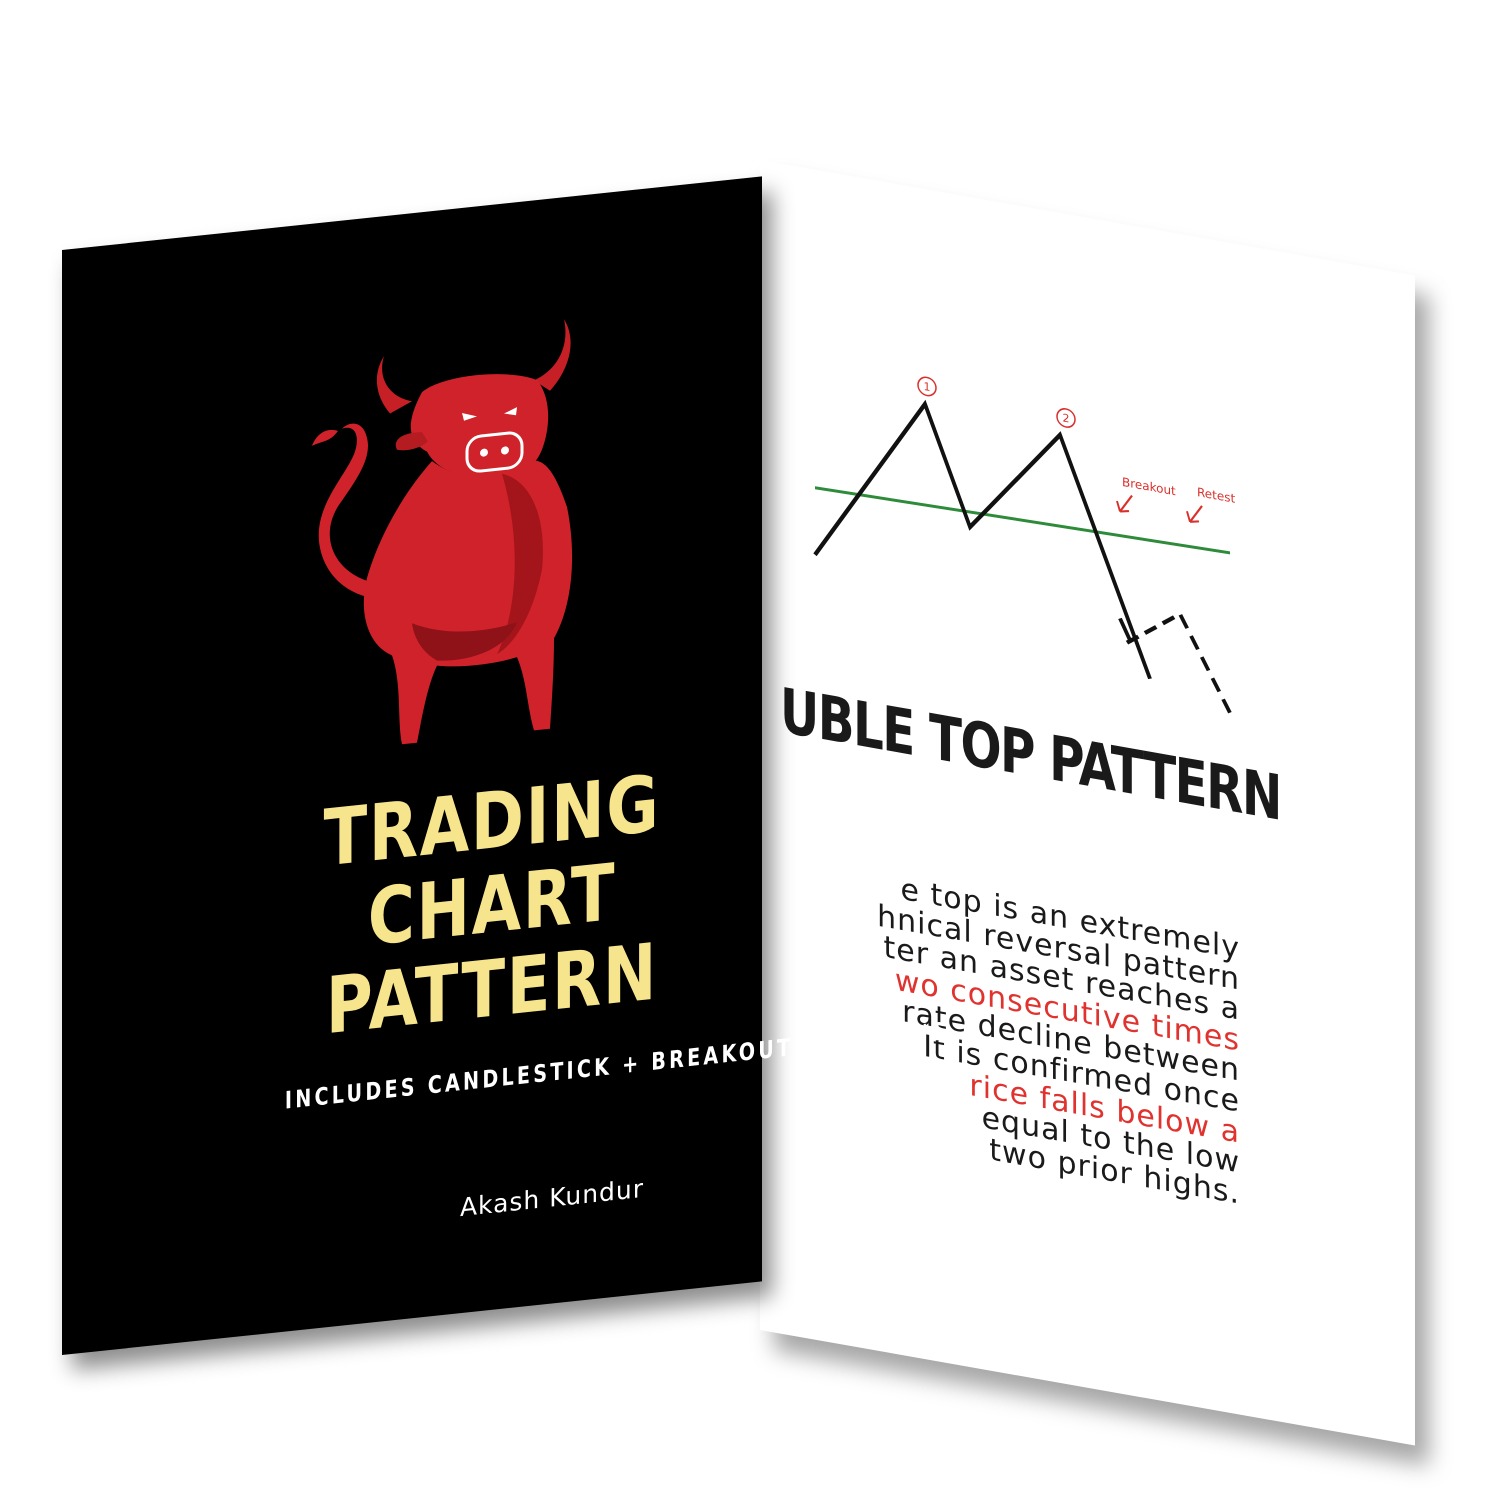  I want to click on double-top-diagram: 1 2 Breakout Retest, so click(1024, 545).